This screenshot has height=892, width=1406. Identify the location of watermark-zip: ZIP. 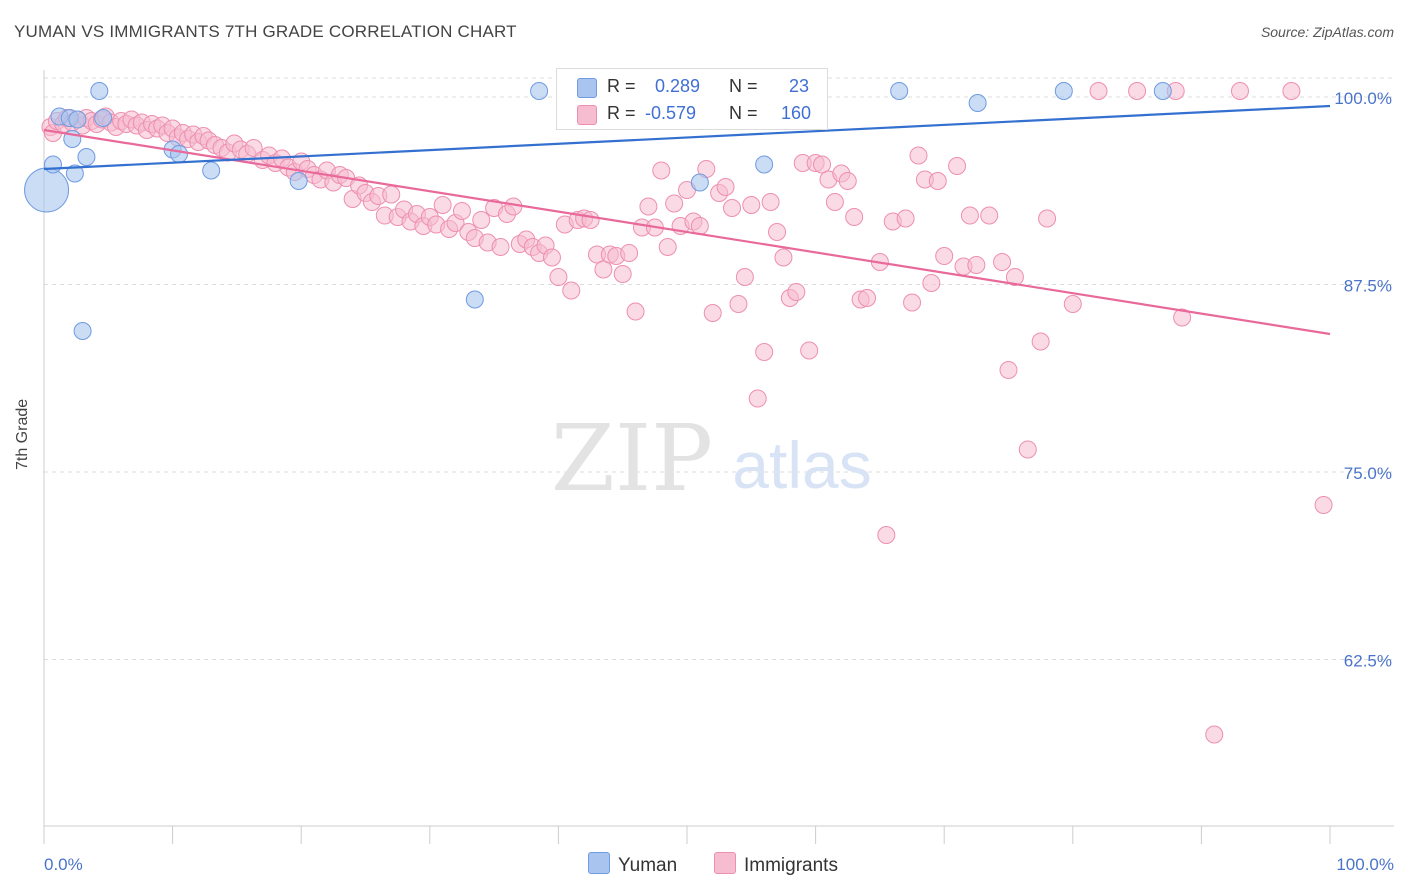
(632, 458).